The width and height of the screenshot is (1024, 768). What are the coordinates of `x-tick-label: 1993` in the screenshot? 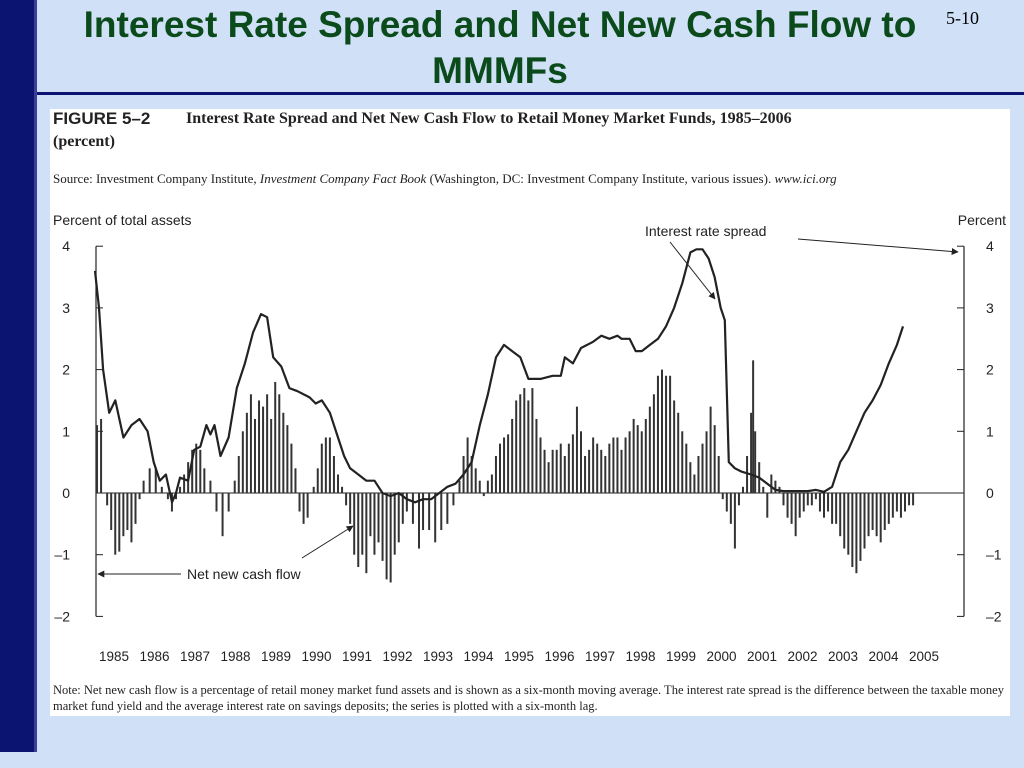 It's located at (438, 656).